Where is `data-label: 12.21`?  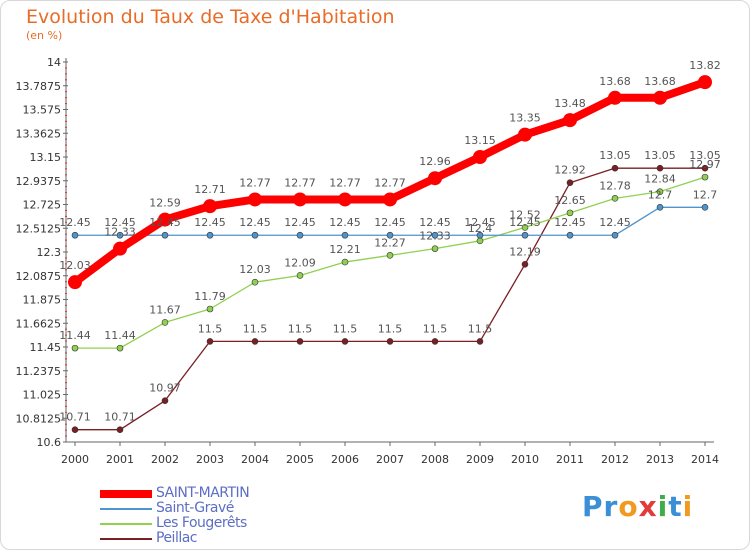 data-label: 12.21 is located at coordinates (345, 249).